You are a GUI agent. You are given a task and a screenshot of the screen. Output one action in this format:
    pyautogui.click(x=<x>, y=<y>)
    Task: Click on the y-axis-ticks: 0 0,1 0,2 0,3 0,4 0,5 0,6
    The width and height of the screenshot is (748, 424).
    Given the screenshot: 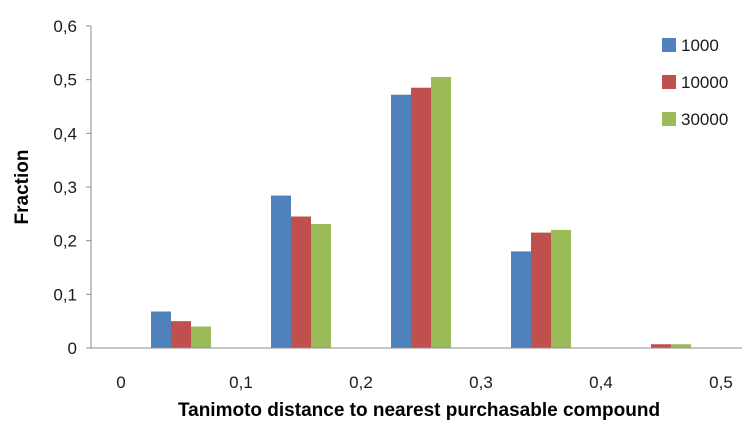 What is the action you would take?
    pyautogui.click(x=72, y=187)
    